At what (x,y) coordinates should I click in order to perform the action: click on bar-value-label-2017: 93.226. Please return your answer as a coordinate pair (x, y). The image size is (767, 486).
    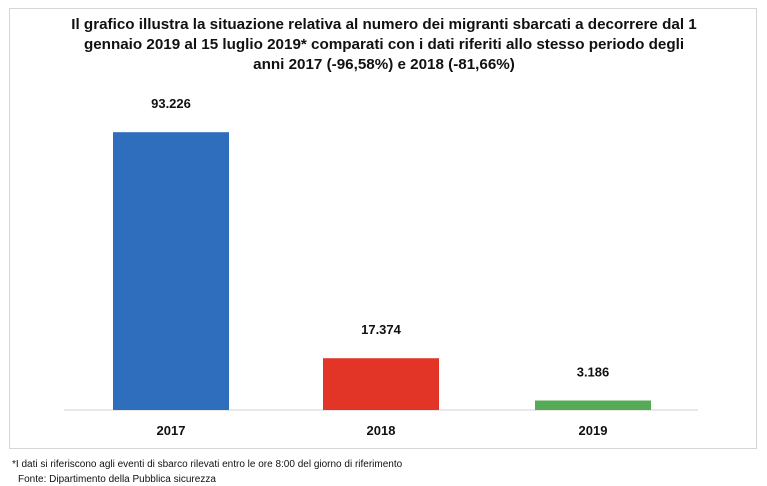
    Looking at the image, I should click on (171, 103).